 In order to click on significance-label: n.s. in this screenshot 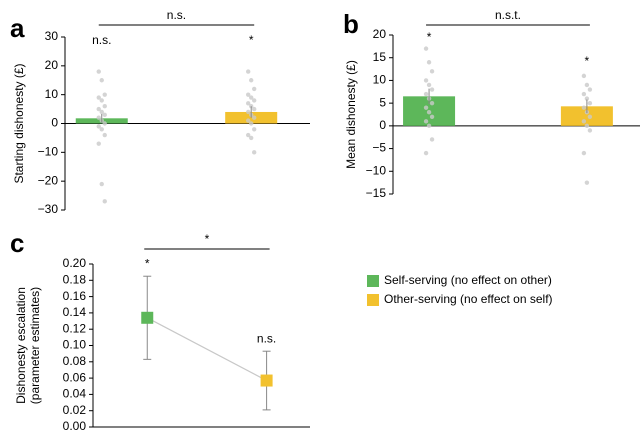, I will do `click(176, 15)`.